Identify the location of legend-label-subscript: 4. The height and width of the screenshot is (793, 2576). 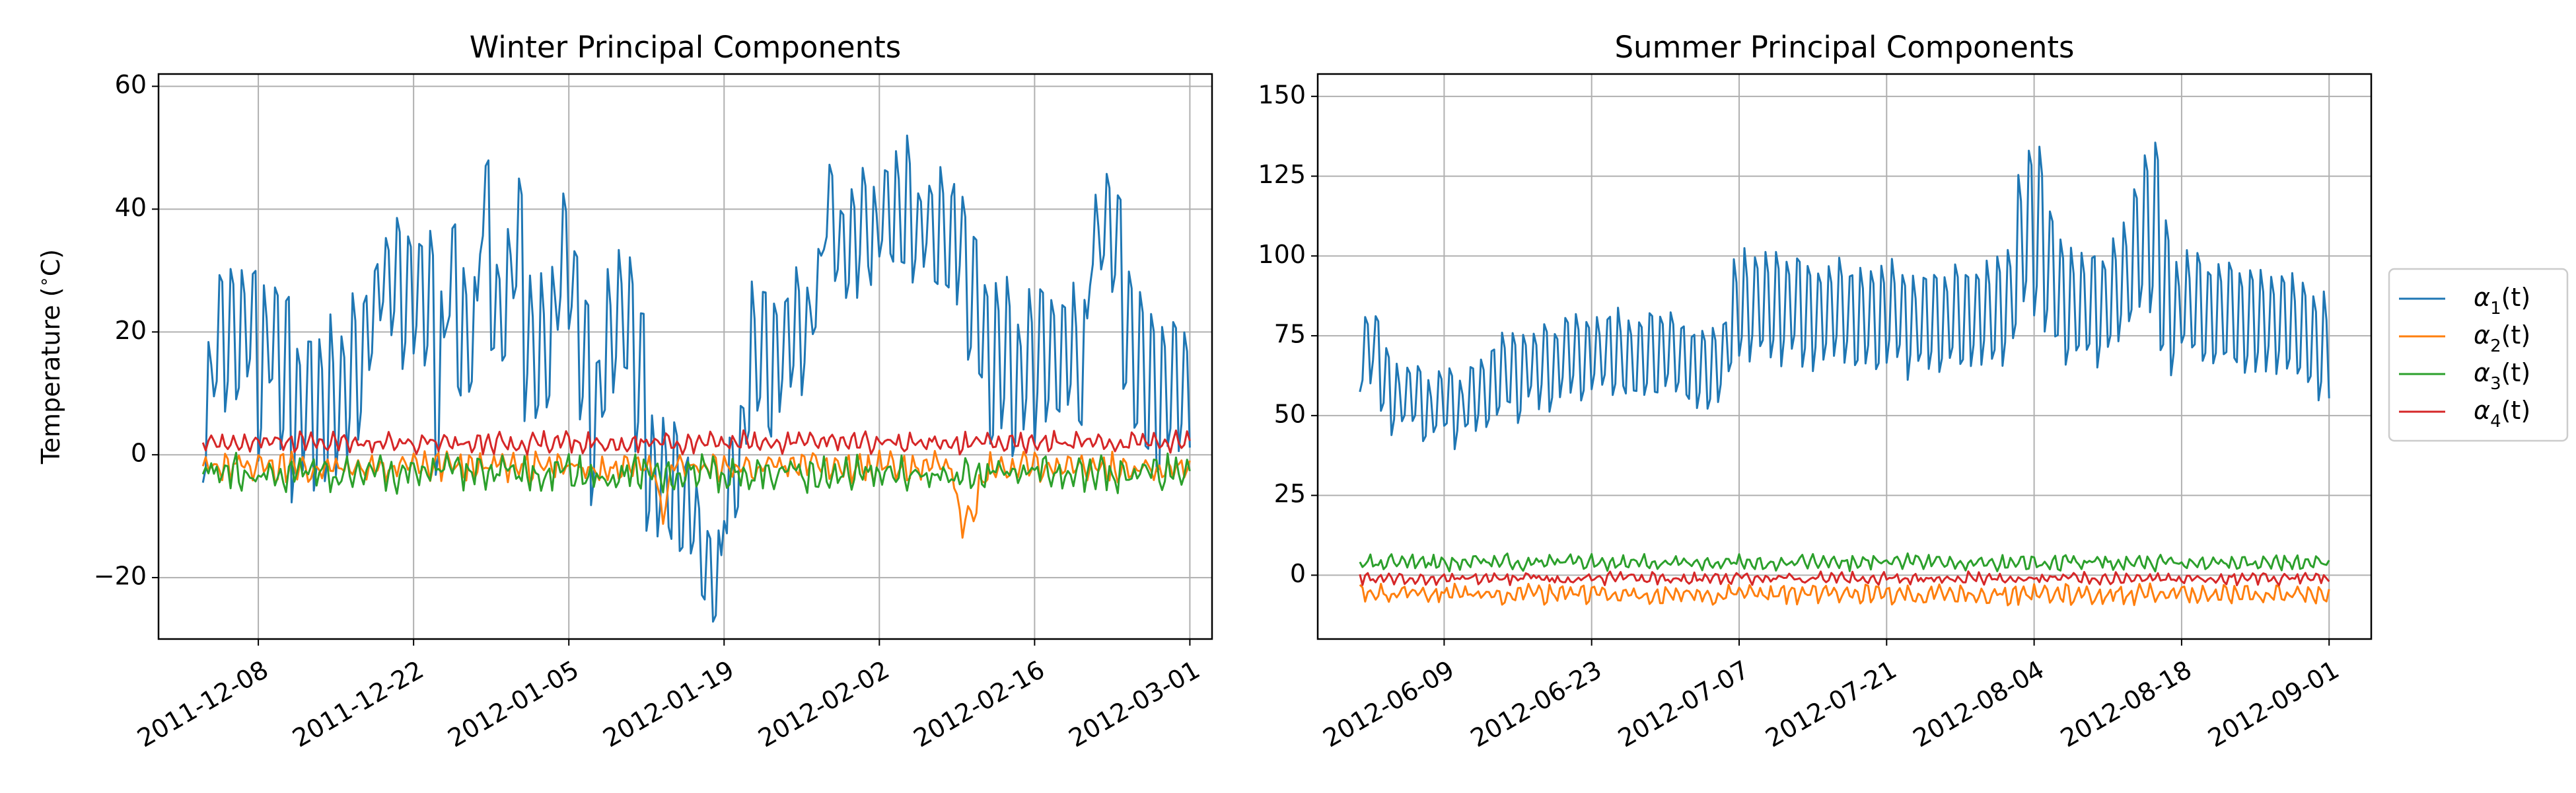
(2495, 422).